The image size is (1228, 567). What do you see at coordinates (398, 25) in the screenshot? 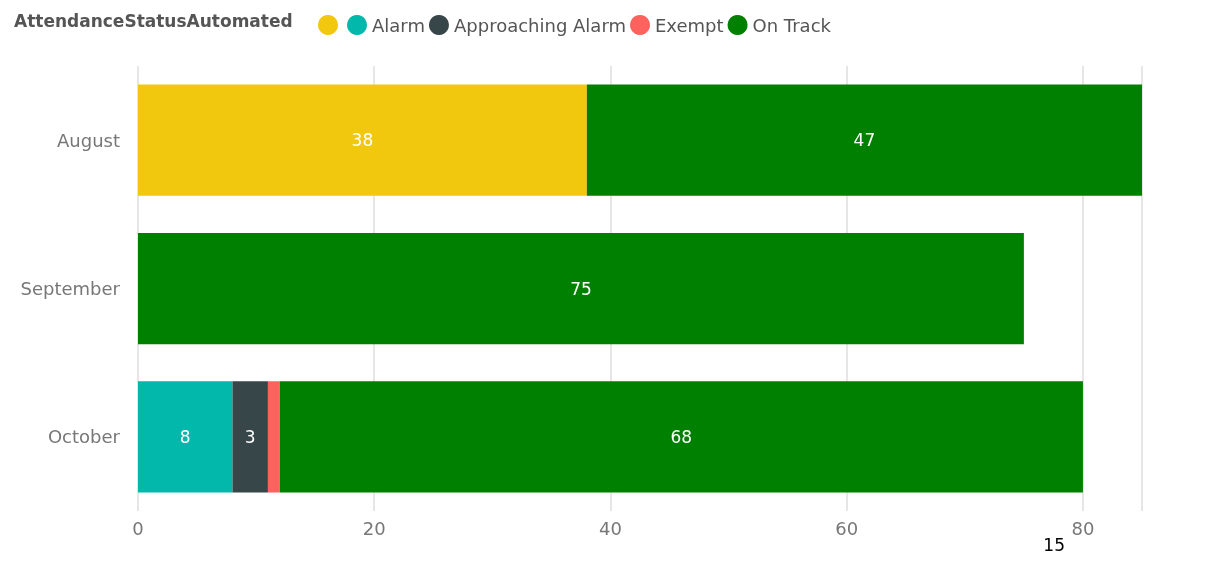
I see `legend-label: Alarm` at bounding box center [398, 25].